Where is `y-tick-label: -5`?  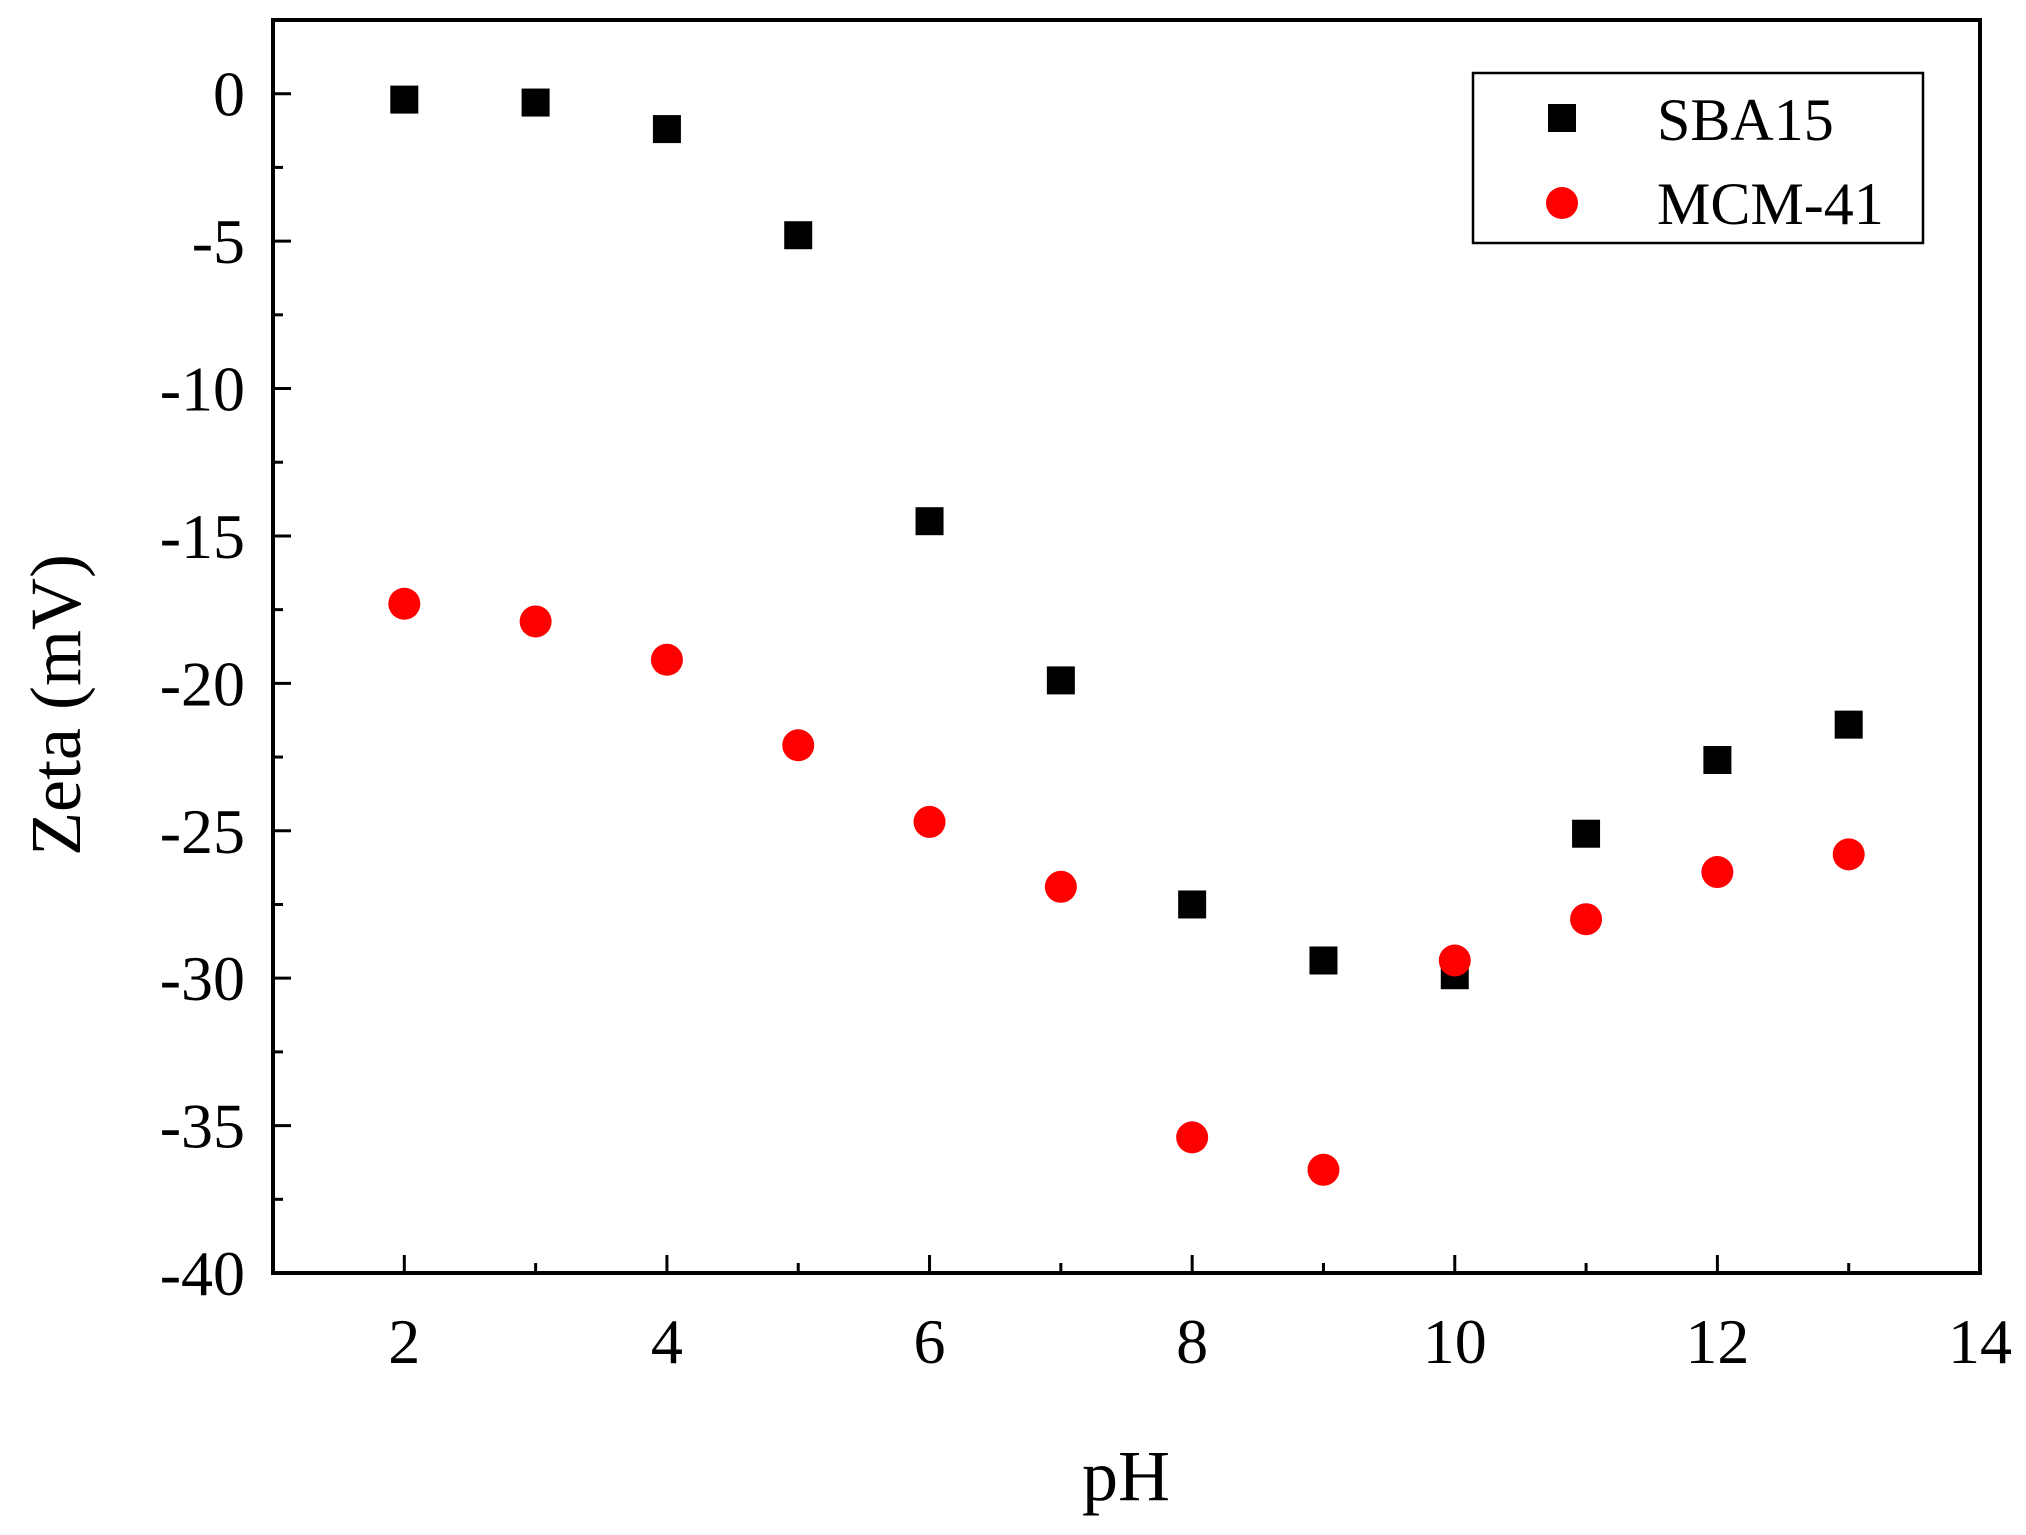
y-tick-label: -5 is located at coordinates (218, 241).